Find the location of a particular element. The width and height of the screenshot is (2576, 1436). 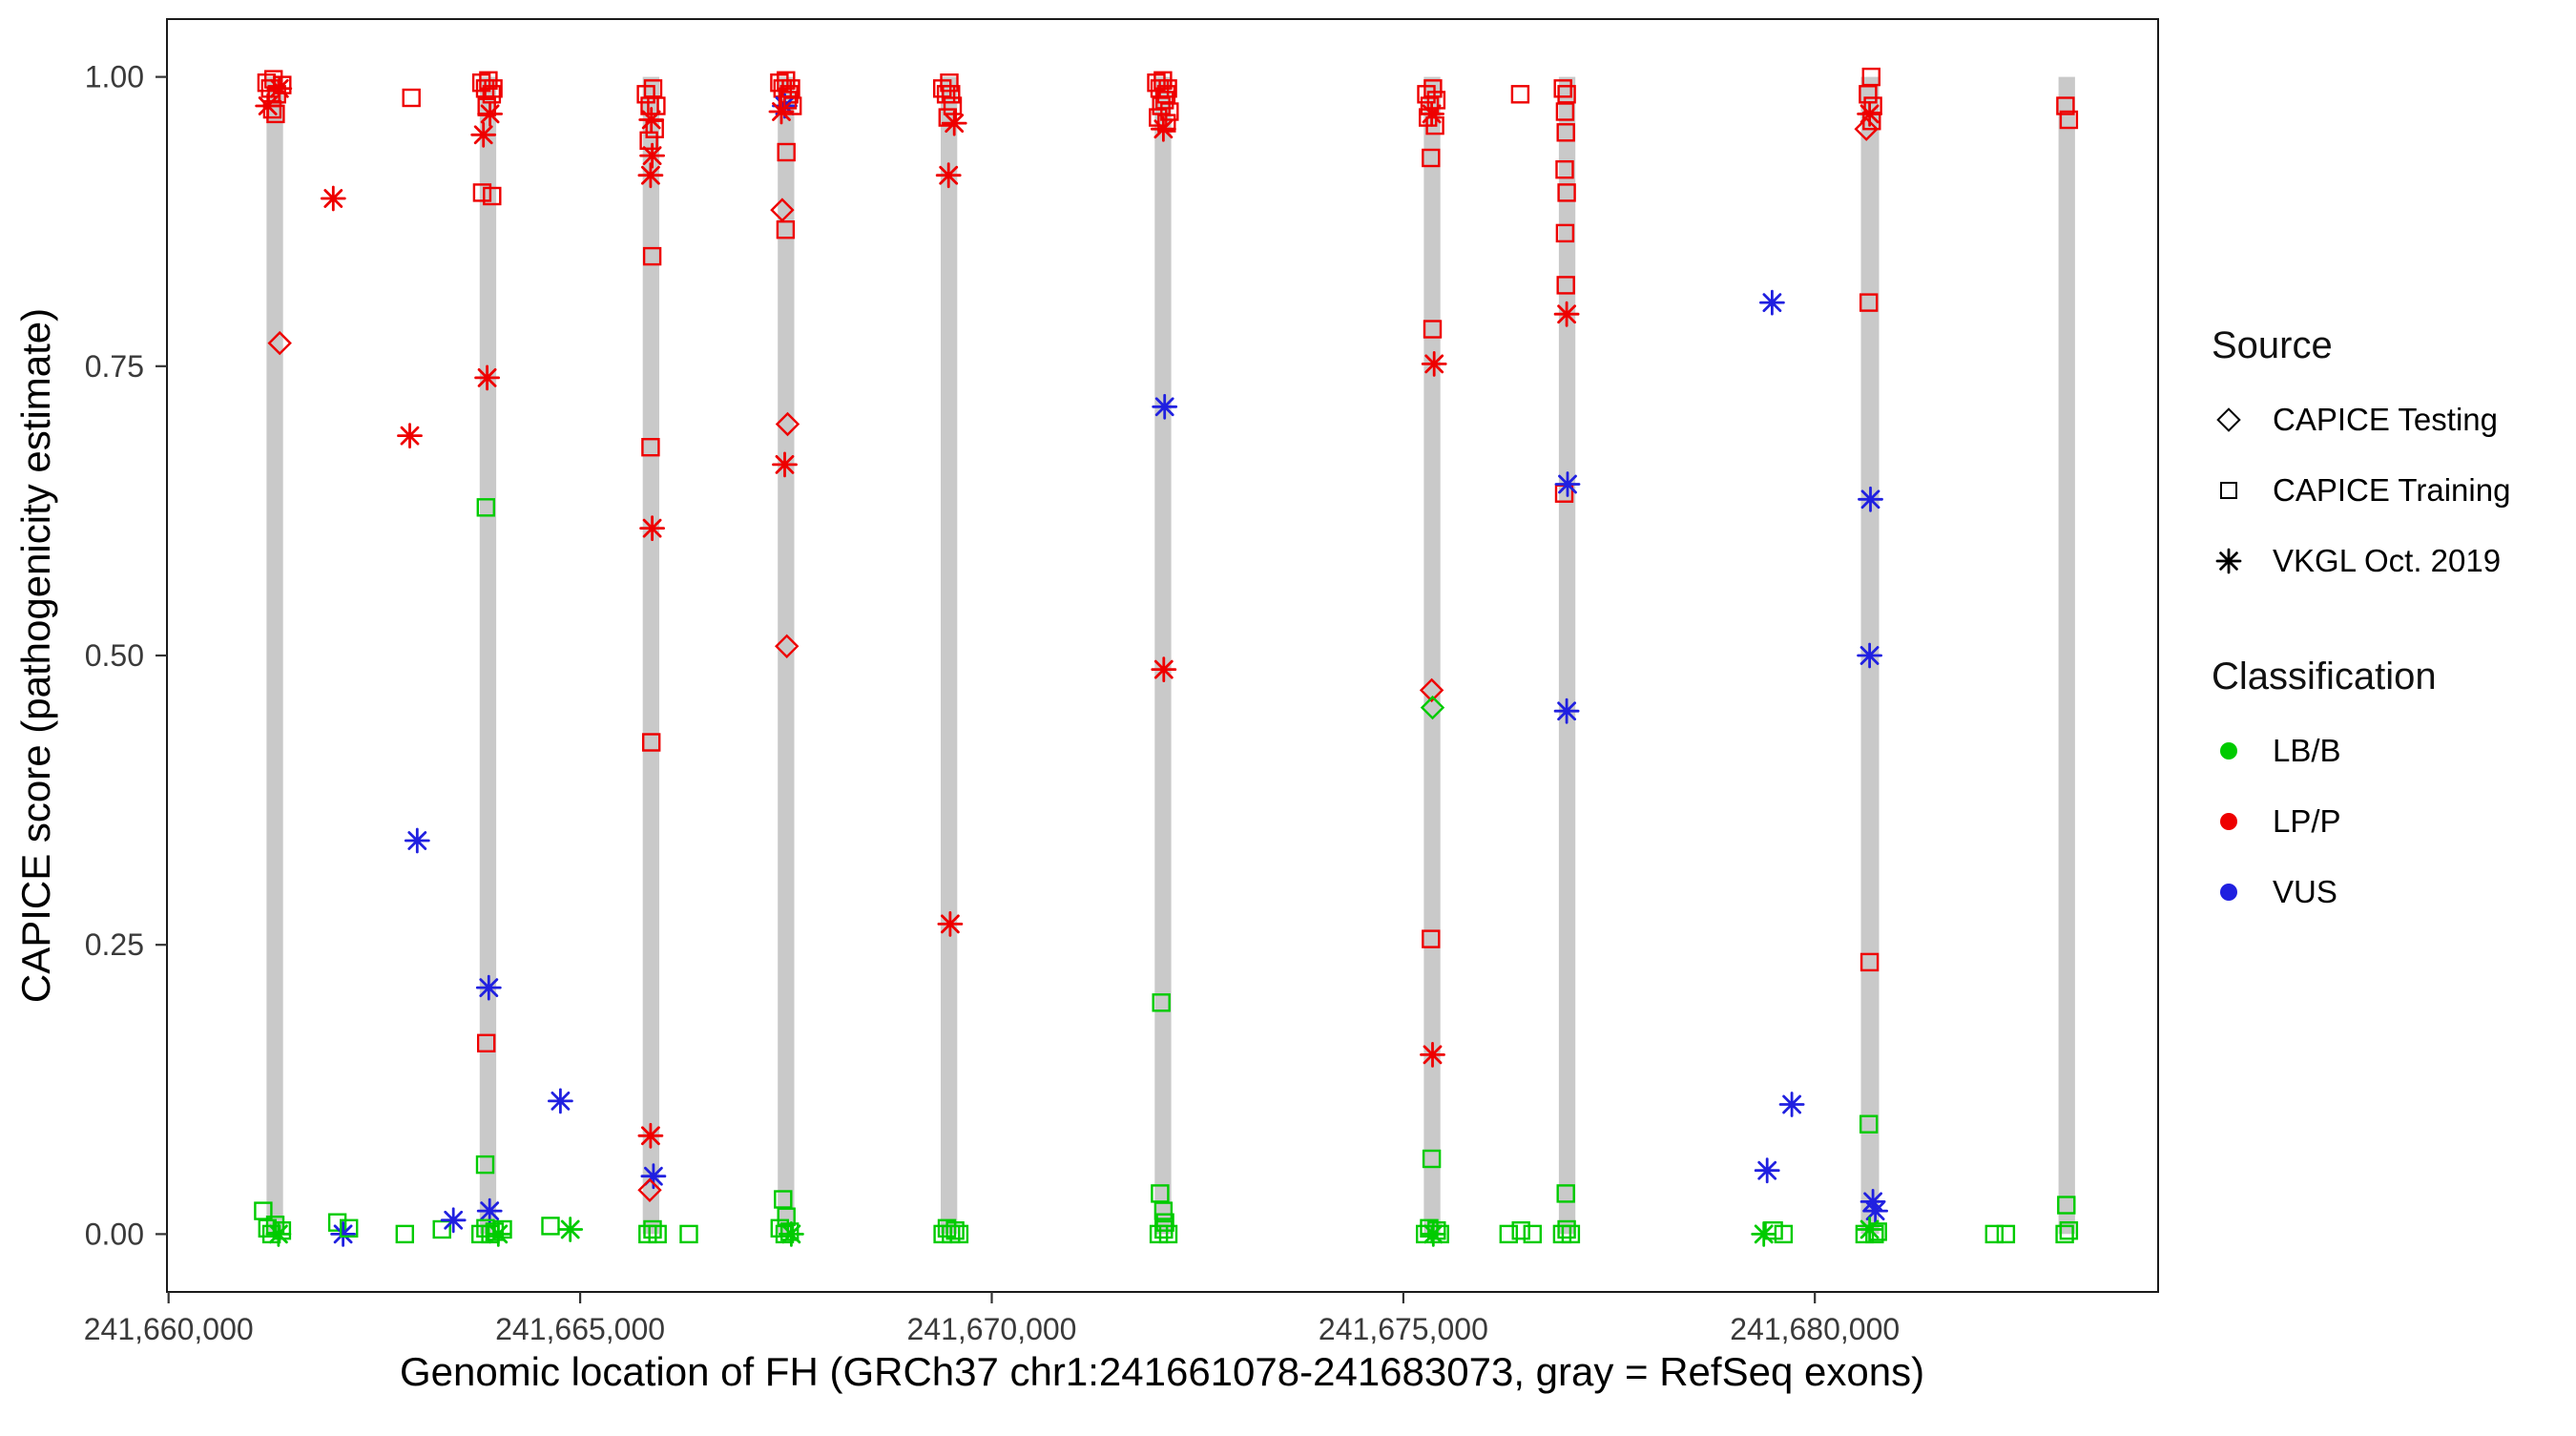

y-tick-label: 0.00 is located at coordinates (114, 1234).